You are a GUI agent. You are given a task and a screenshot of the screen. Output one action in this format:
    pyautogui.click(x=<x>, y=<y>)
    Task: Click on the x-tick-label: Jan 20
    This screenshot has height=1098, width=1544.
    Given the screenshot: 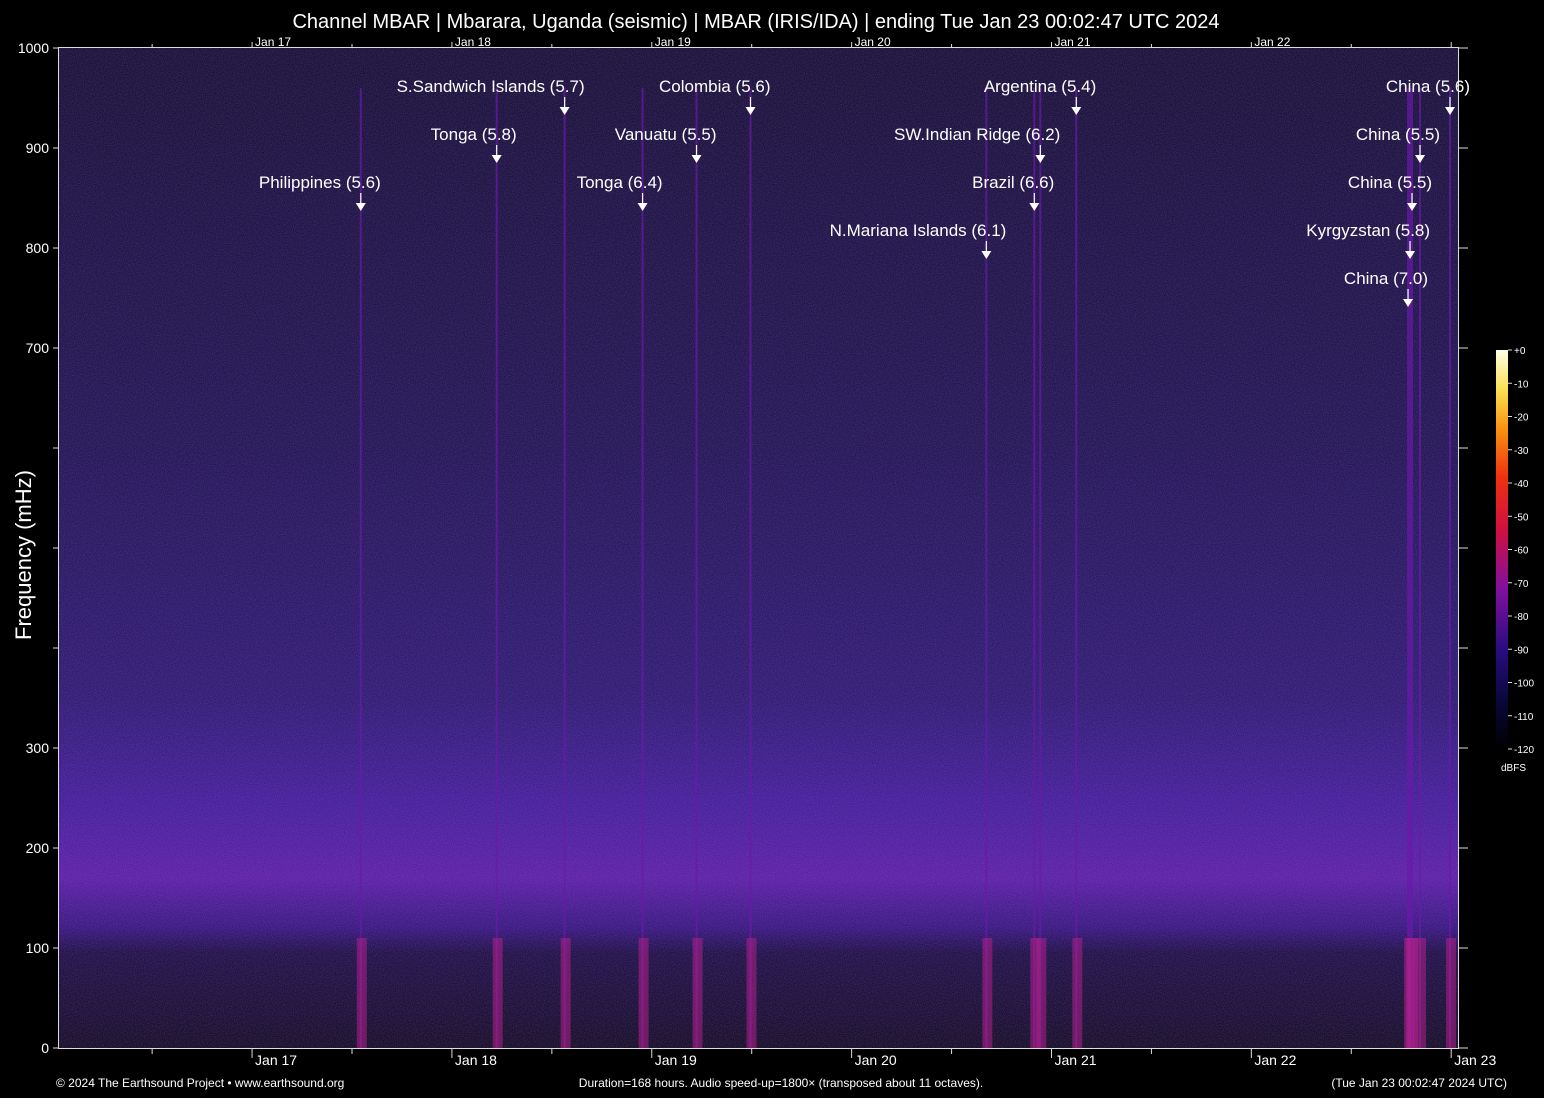 What is the action you would take?
    pyautogui.click(x=876, y=1060)
    